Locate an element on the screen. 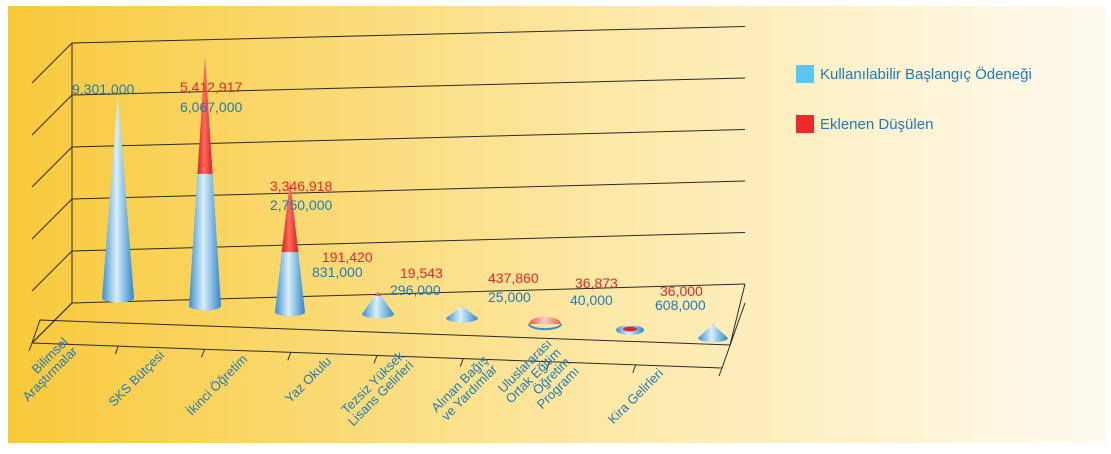  floor-edge is located at coordinates (388, 314).